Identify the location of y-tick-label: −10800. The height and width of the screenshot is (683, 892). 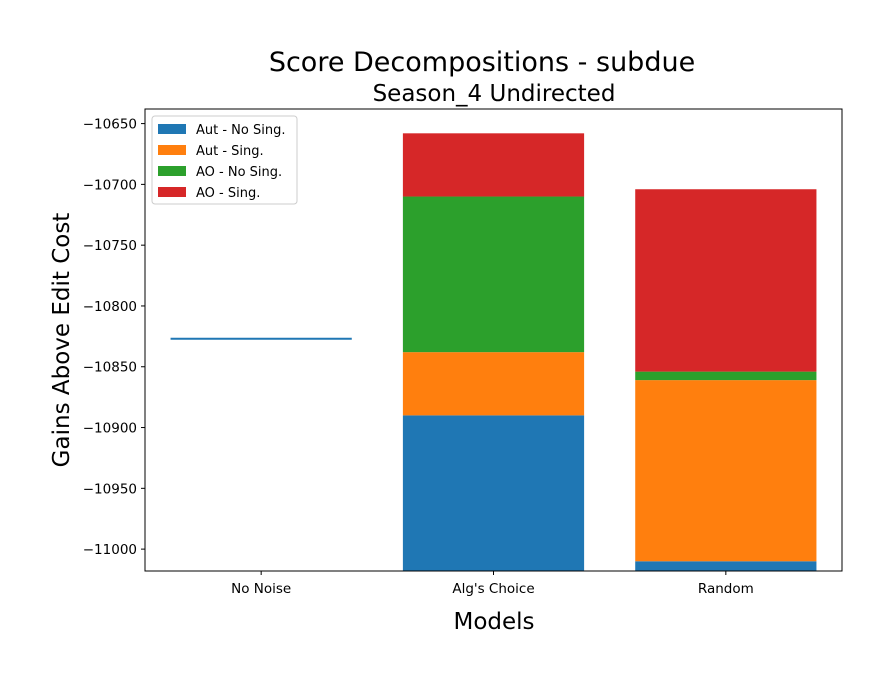
(110, 307).